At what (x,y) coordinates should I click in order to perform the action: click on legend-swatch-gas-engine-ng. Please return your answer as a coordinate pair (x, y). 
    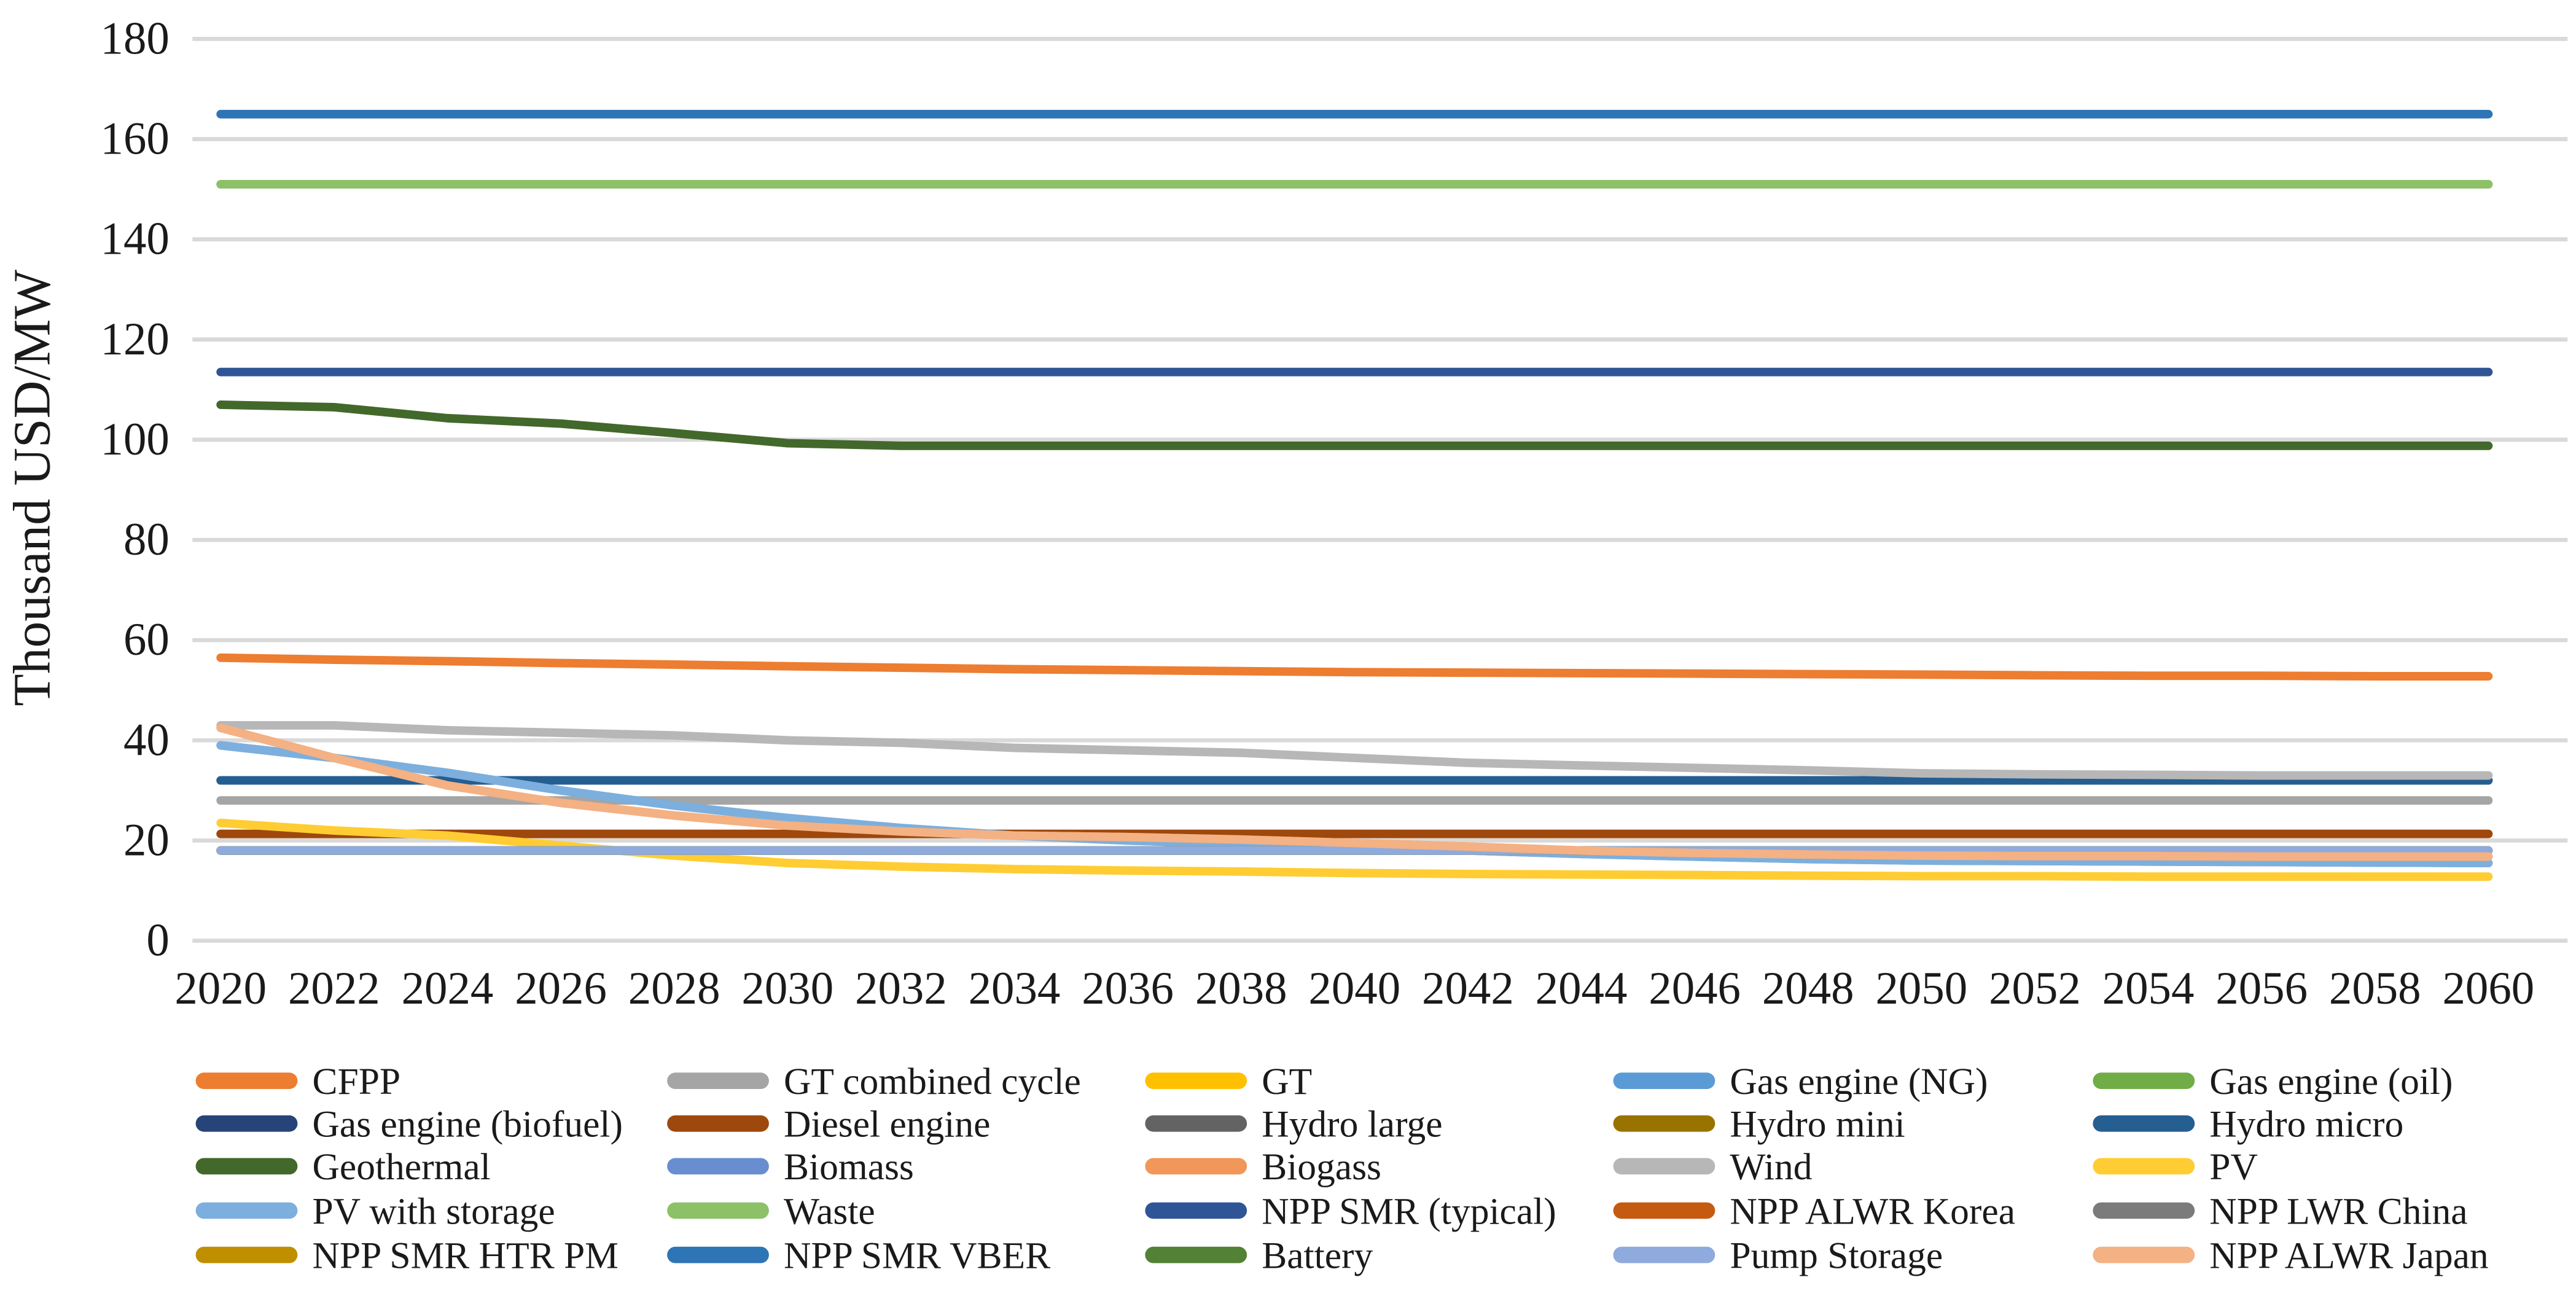
    Looking at the image, I should click on (1664, 1081).